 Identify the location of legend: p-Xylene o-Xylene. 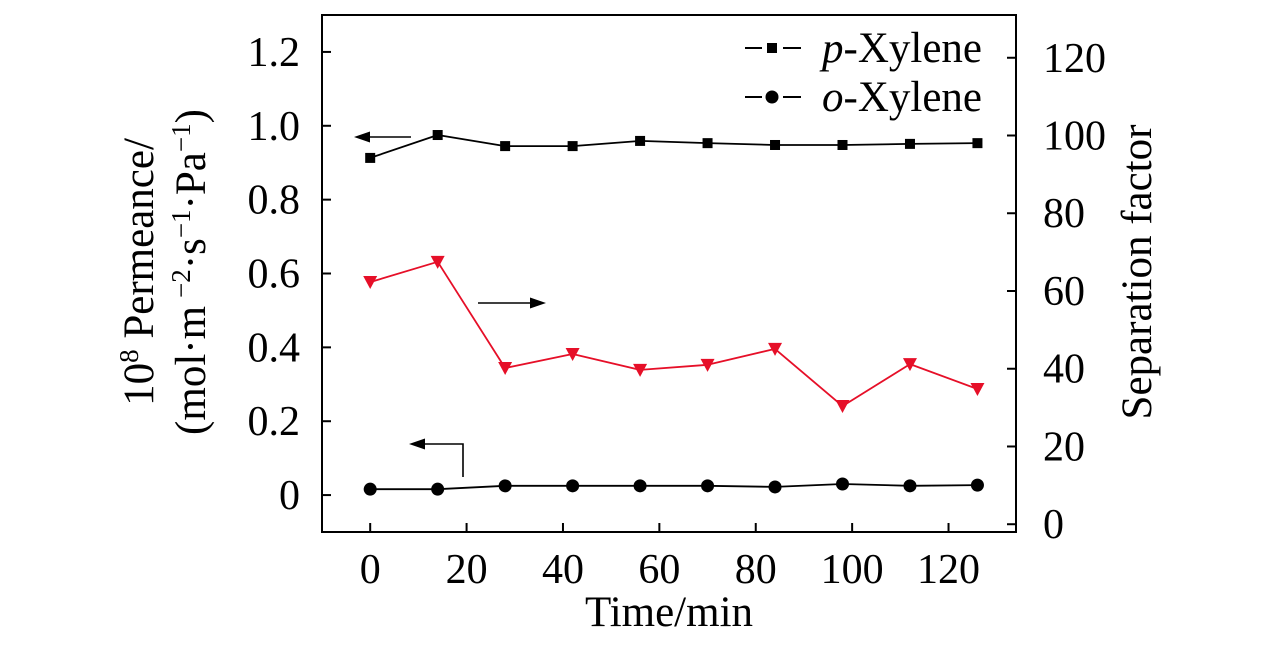
(863, 73).